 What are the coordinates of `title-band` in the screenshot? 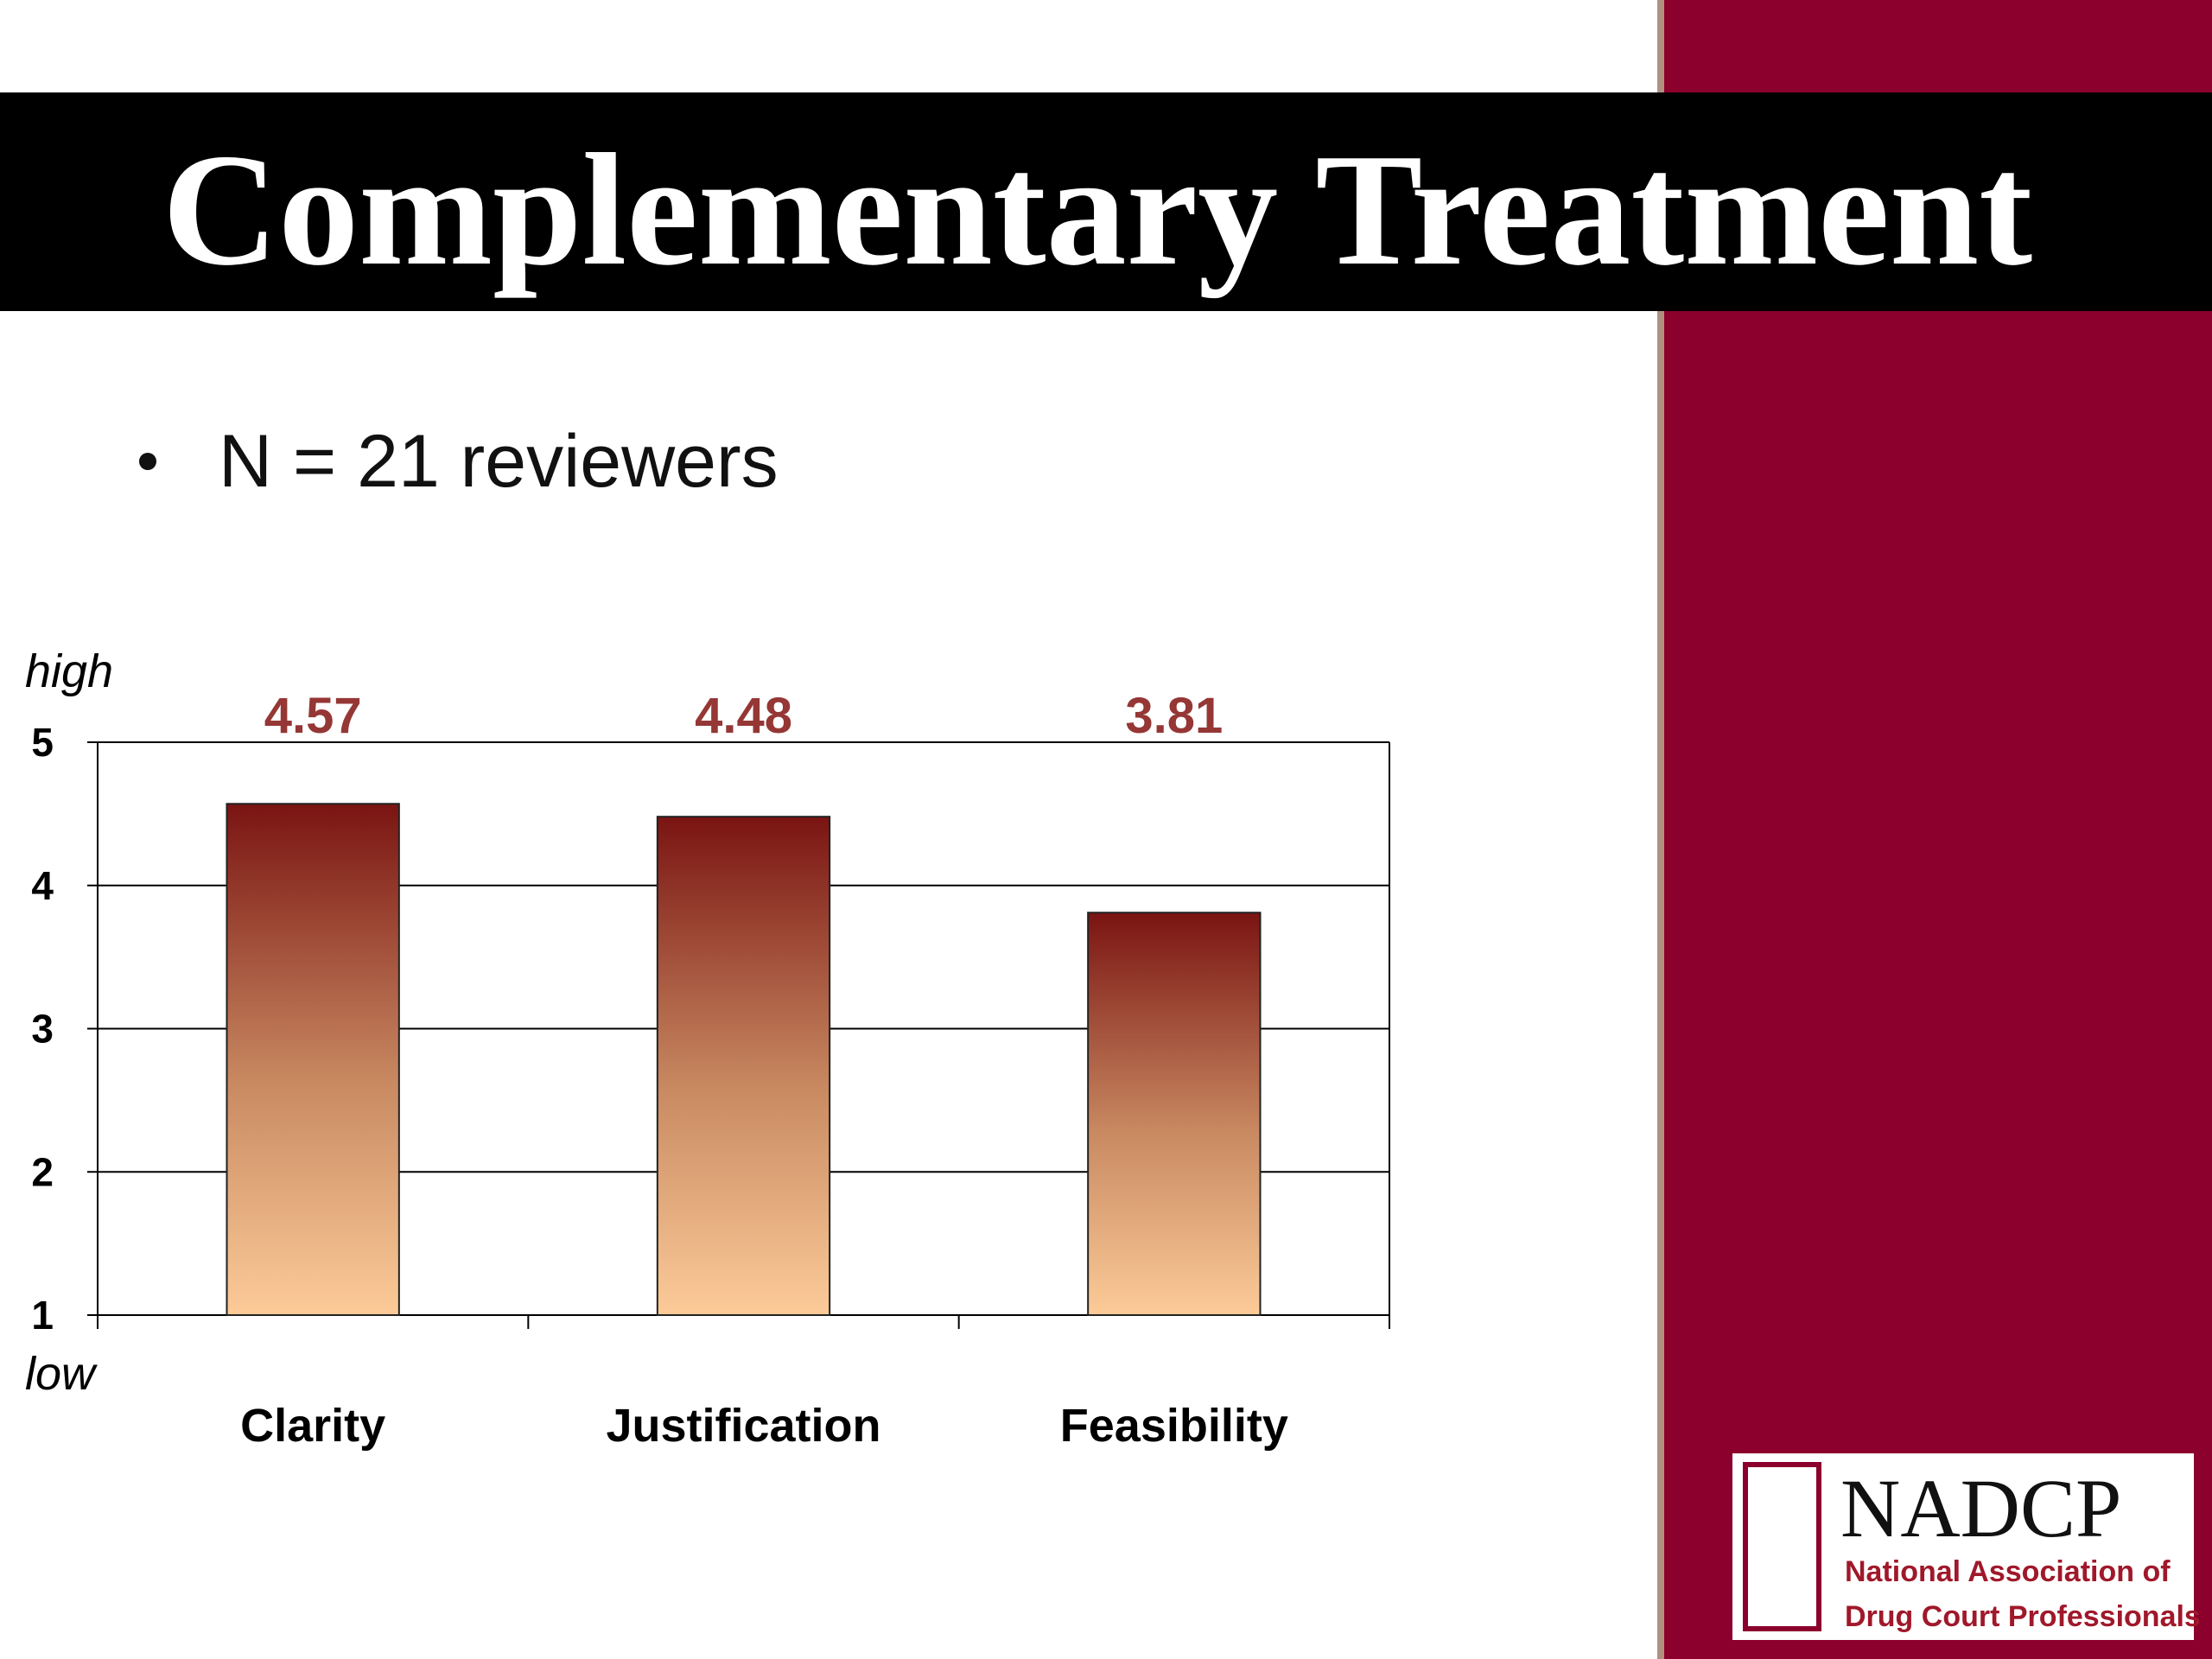 It's located at (1106, 201).